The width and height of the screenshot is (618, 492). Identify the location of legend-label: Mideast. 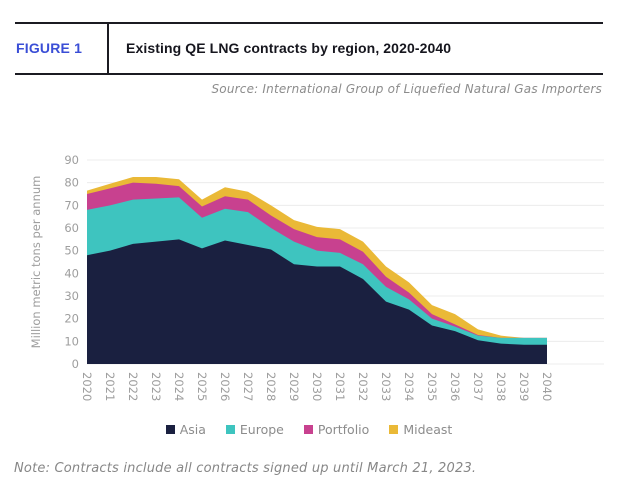
(428, 429).